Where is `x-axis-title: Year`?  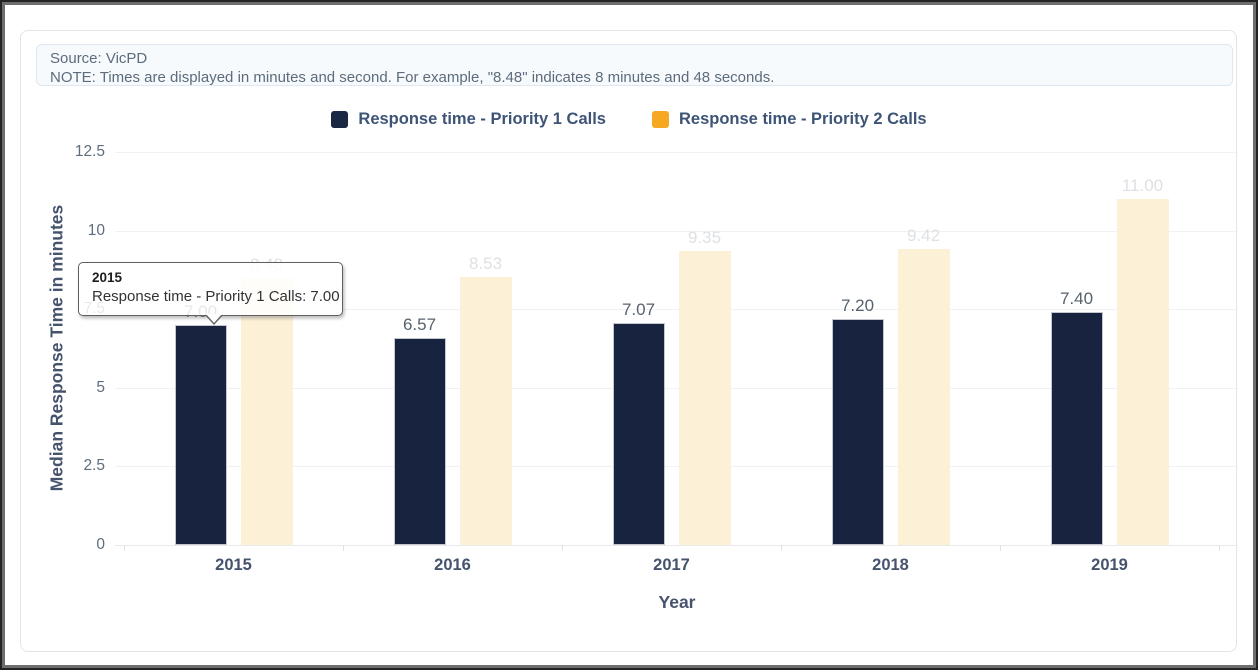
x-axis-title: Year is located at coordinates (677, 602).